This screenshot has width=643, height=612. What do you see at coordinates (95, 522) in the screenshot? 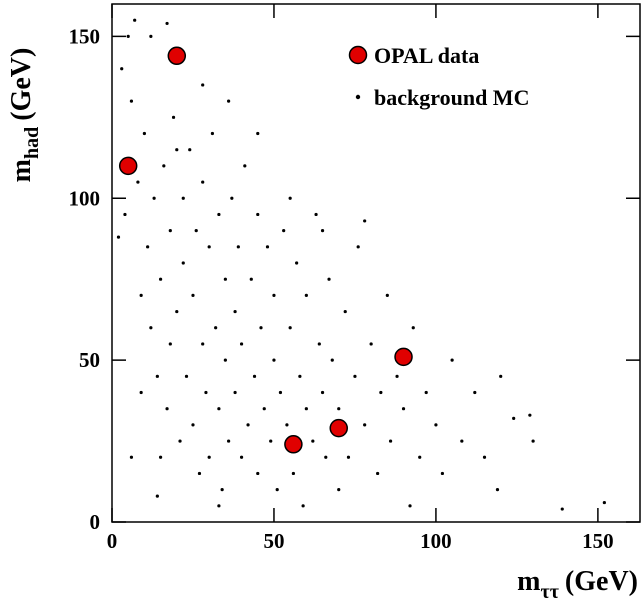
I see `y-tick-label: 0` at bounding box center [95, 522].